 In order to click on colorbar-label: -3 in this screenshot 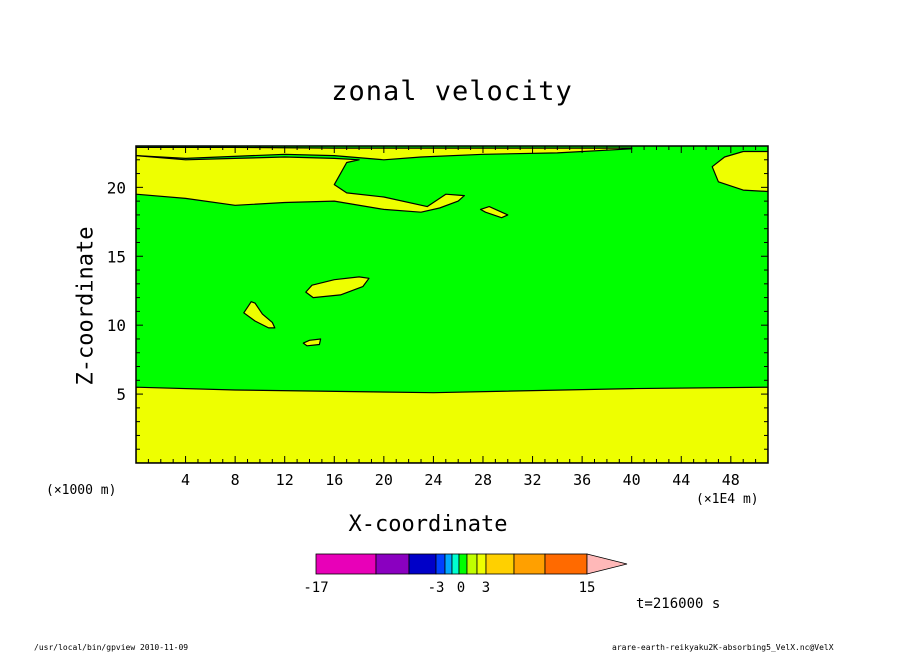, I will do `click(436, 588)`.